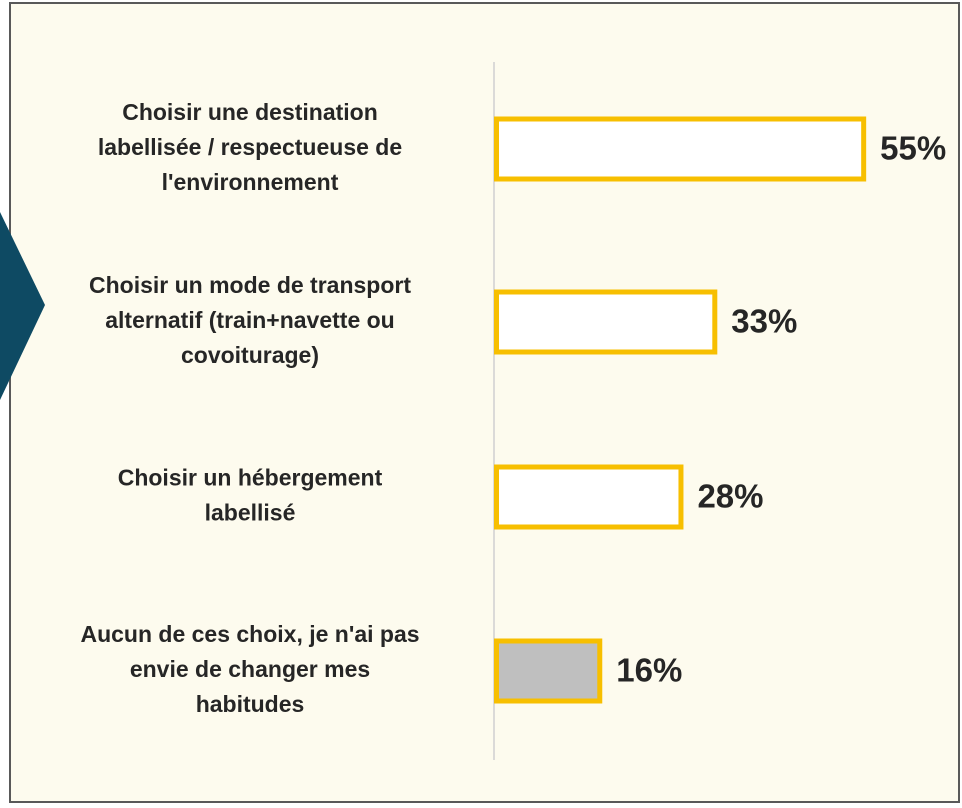 The height and width of the screenshot is (808, 962). What do you see at coordinates (730, 496) in the screenshot?
I see `value-label: 28%` at bounding box center [730, 496].